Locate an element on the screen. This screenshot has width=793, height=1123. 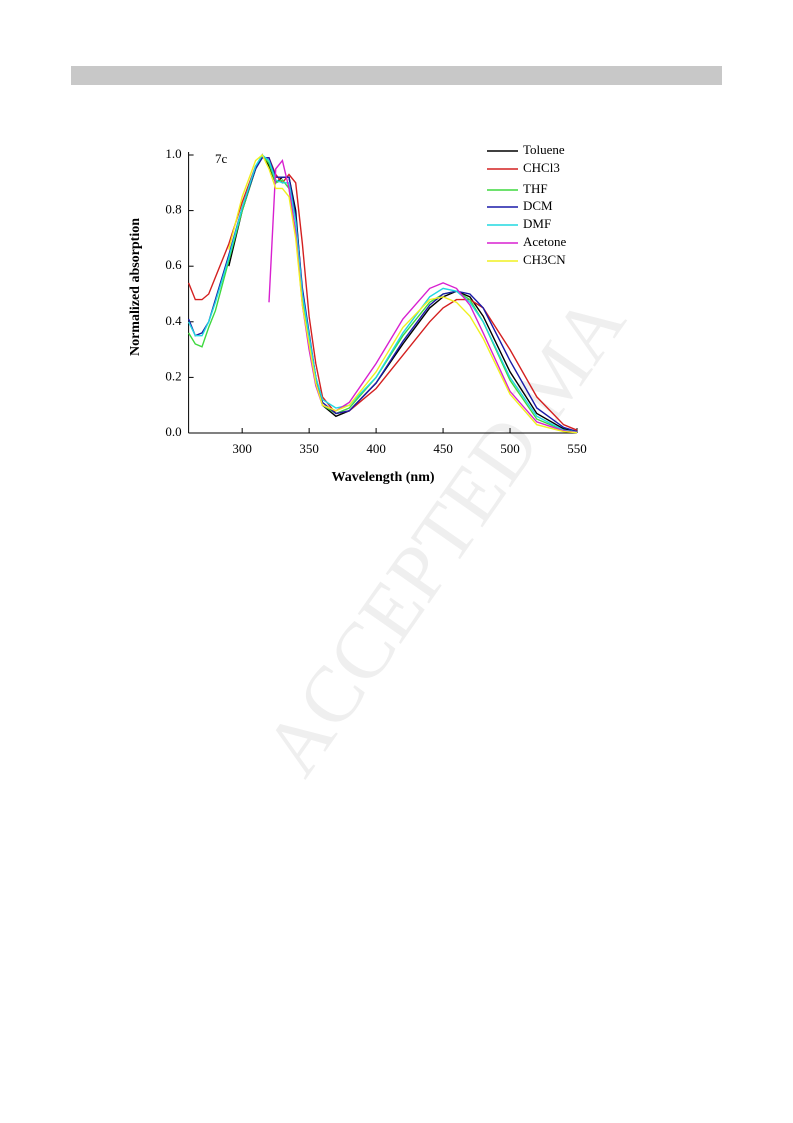
legend-label: Toluene is located at coordinates (544, 149).